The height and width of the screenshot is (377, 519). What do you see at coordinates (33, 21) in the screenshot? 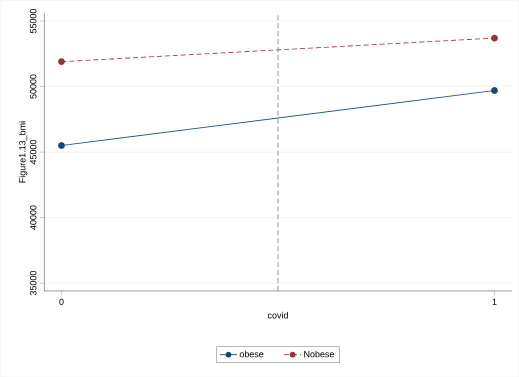
I see `y-tick-label: 55000` at bounding box center [33, 21].